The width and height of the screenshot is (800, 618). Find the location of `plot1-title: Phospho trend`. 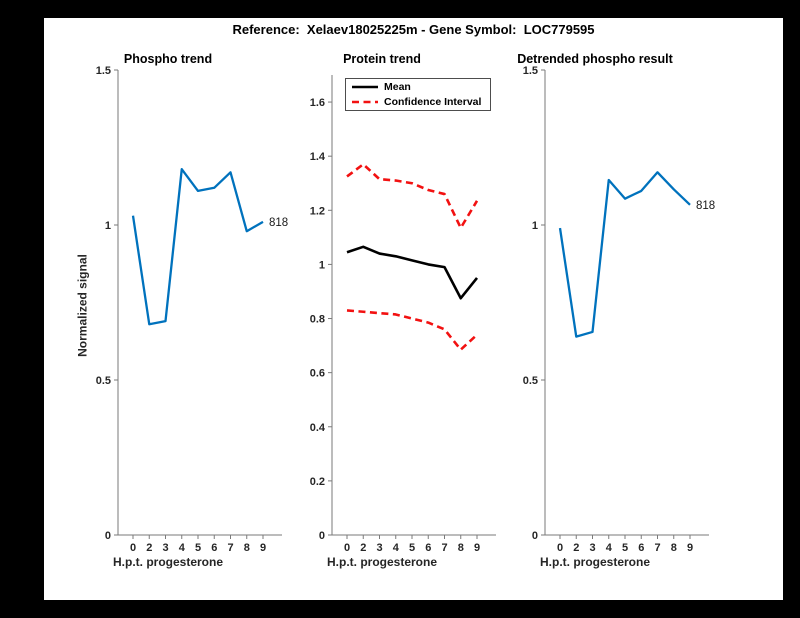

plot1-title: Phospho trend is located at coordinates (168, 59).